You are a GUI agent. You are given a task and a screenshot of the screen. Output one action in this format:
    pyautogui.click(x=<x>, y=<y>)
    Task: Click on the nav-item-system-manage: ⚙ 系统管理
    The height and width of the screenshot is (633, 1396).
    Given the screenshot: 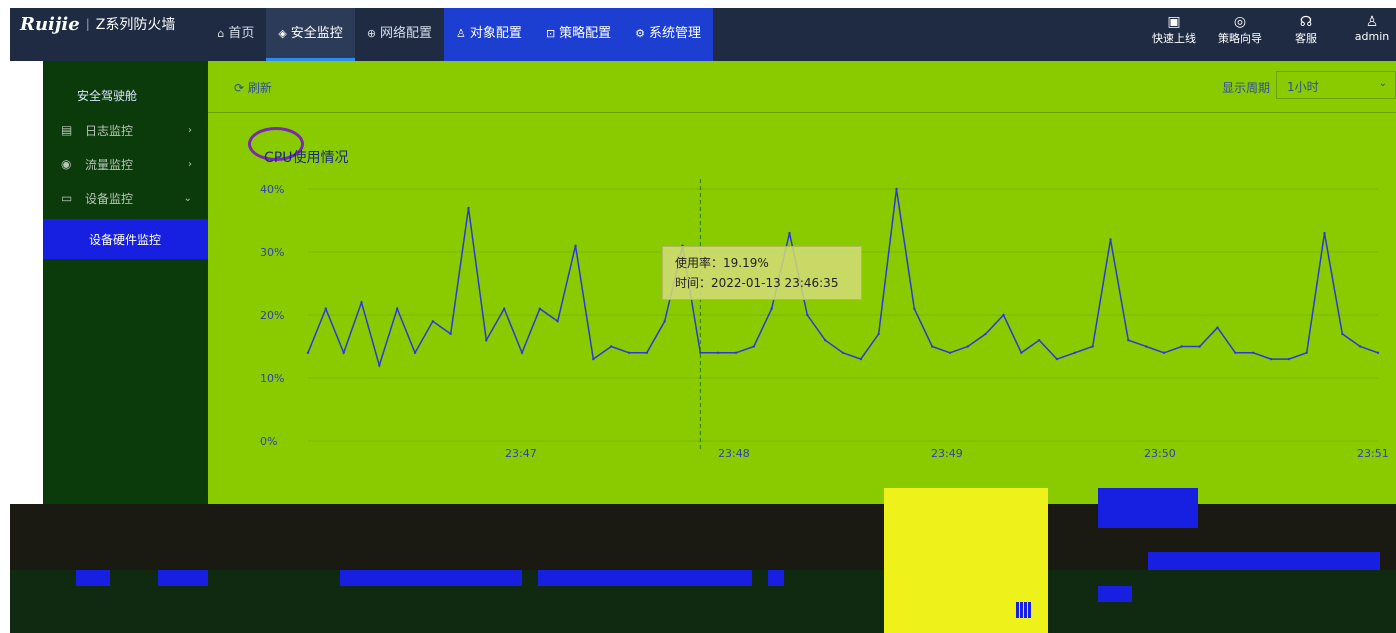 What is the action you would take?
    pyautogui.click(x=668, y=34)
    